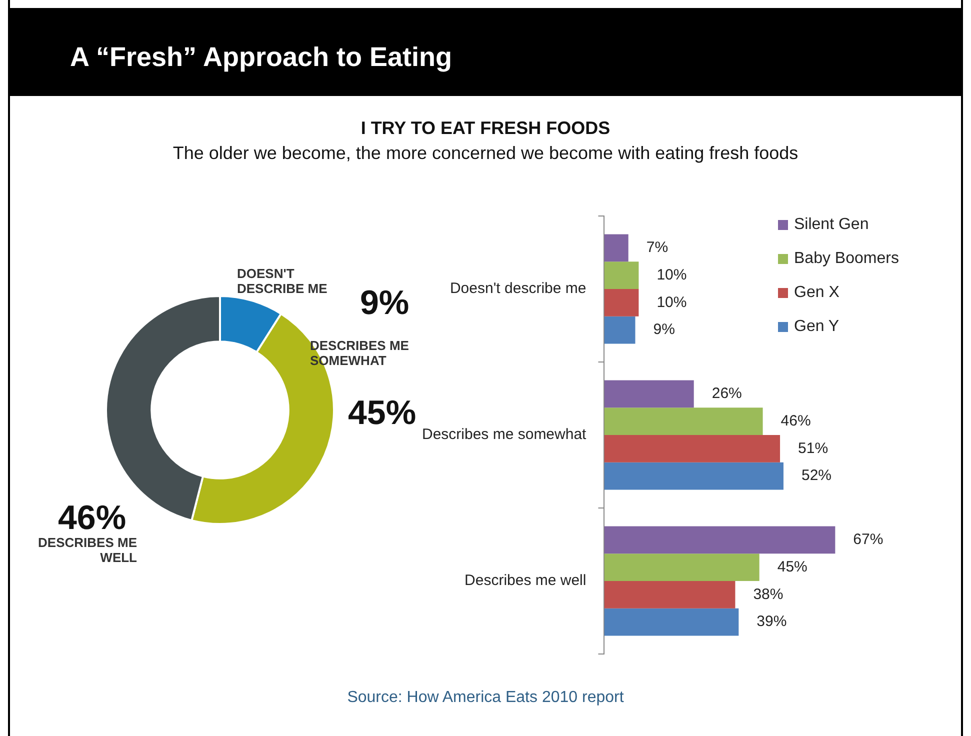 This screenshot has width=971, height=736. I want to click on y-tick-label: Describes me somewhat, so click(505, 435).